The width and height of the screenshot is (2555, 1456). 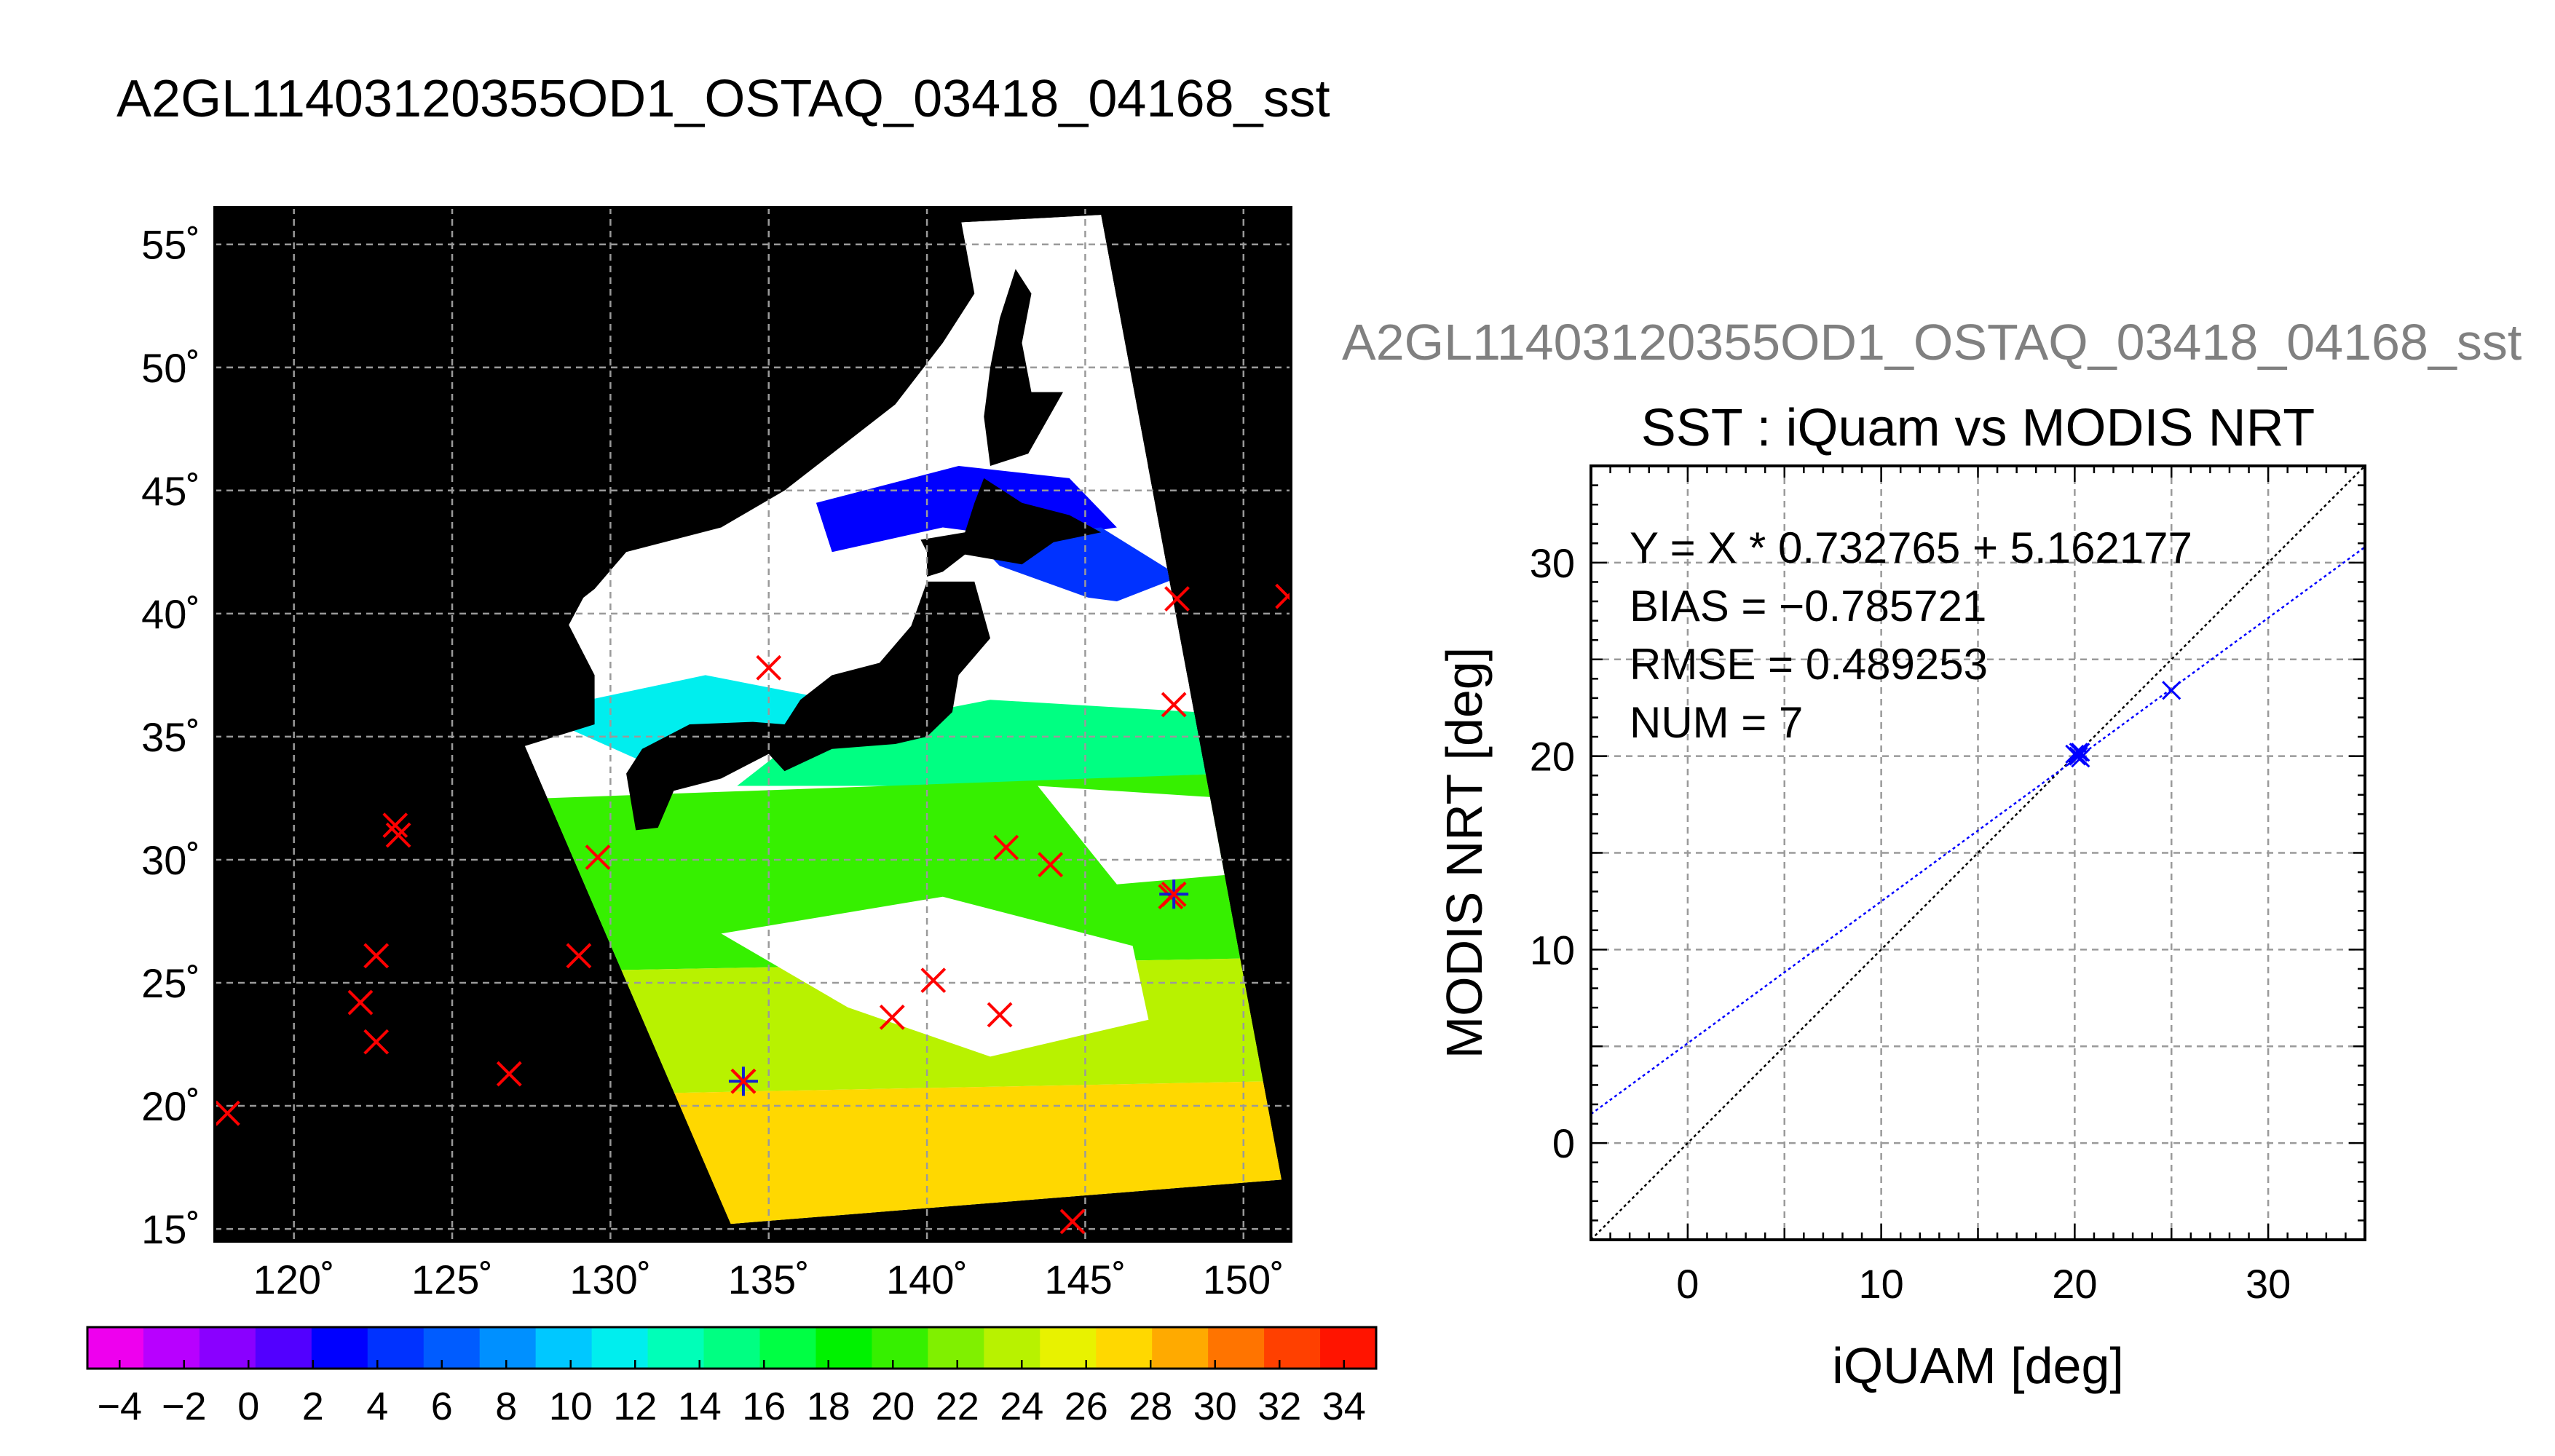 I want to click on map-lat-tick-label: 30˚, so click(x=170, y=860).